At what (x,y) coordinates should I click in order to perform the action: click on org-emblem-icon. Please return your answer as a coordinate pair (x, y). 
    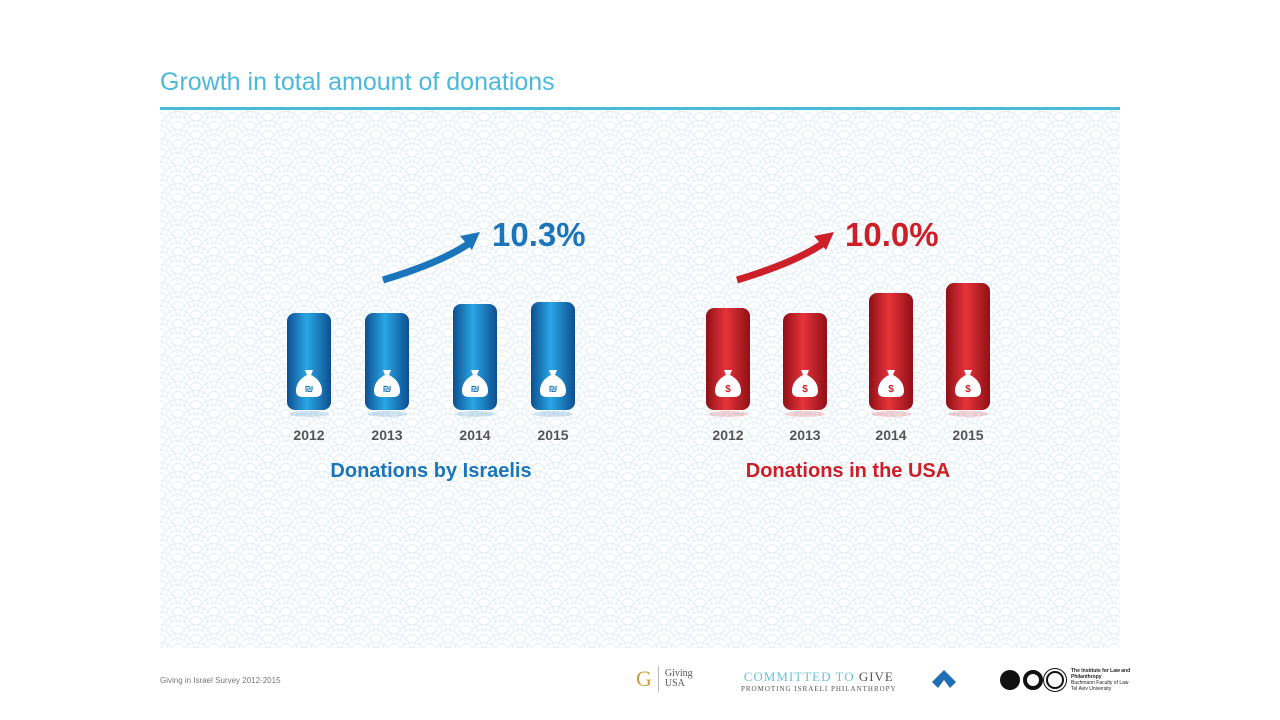
    Looking at the image, I should click on (944, 679).